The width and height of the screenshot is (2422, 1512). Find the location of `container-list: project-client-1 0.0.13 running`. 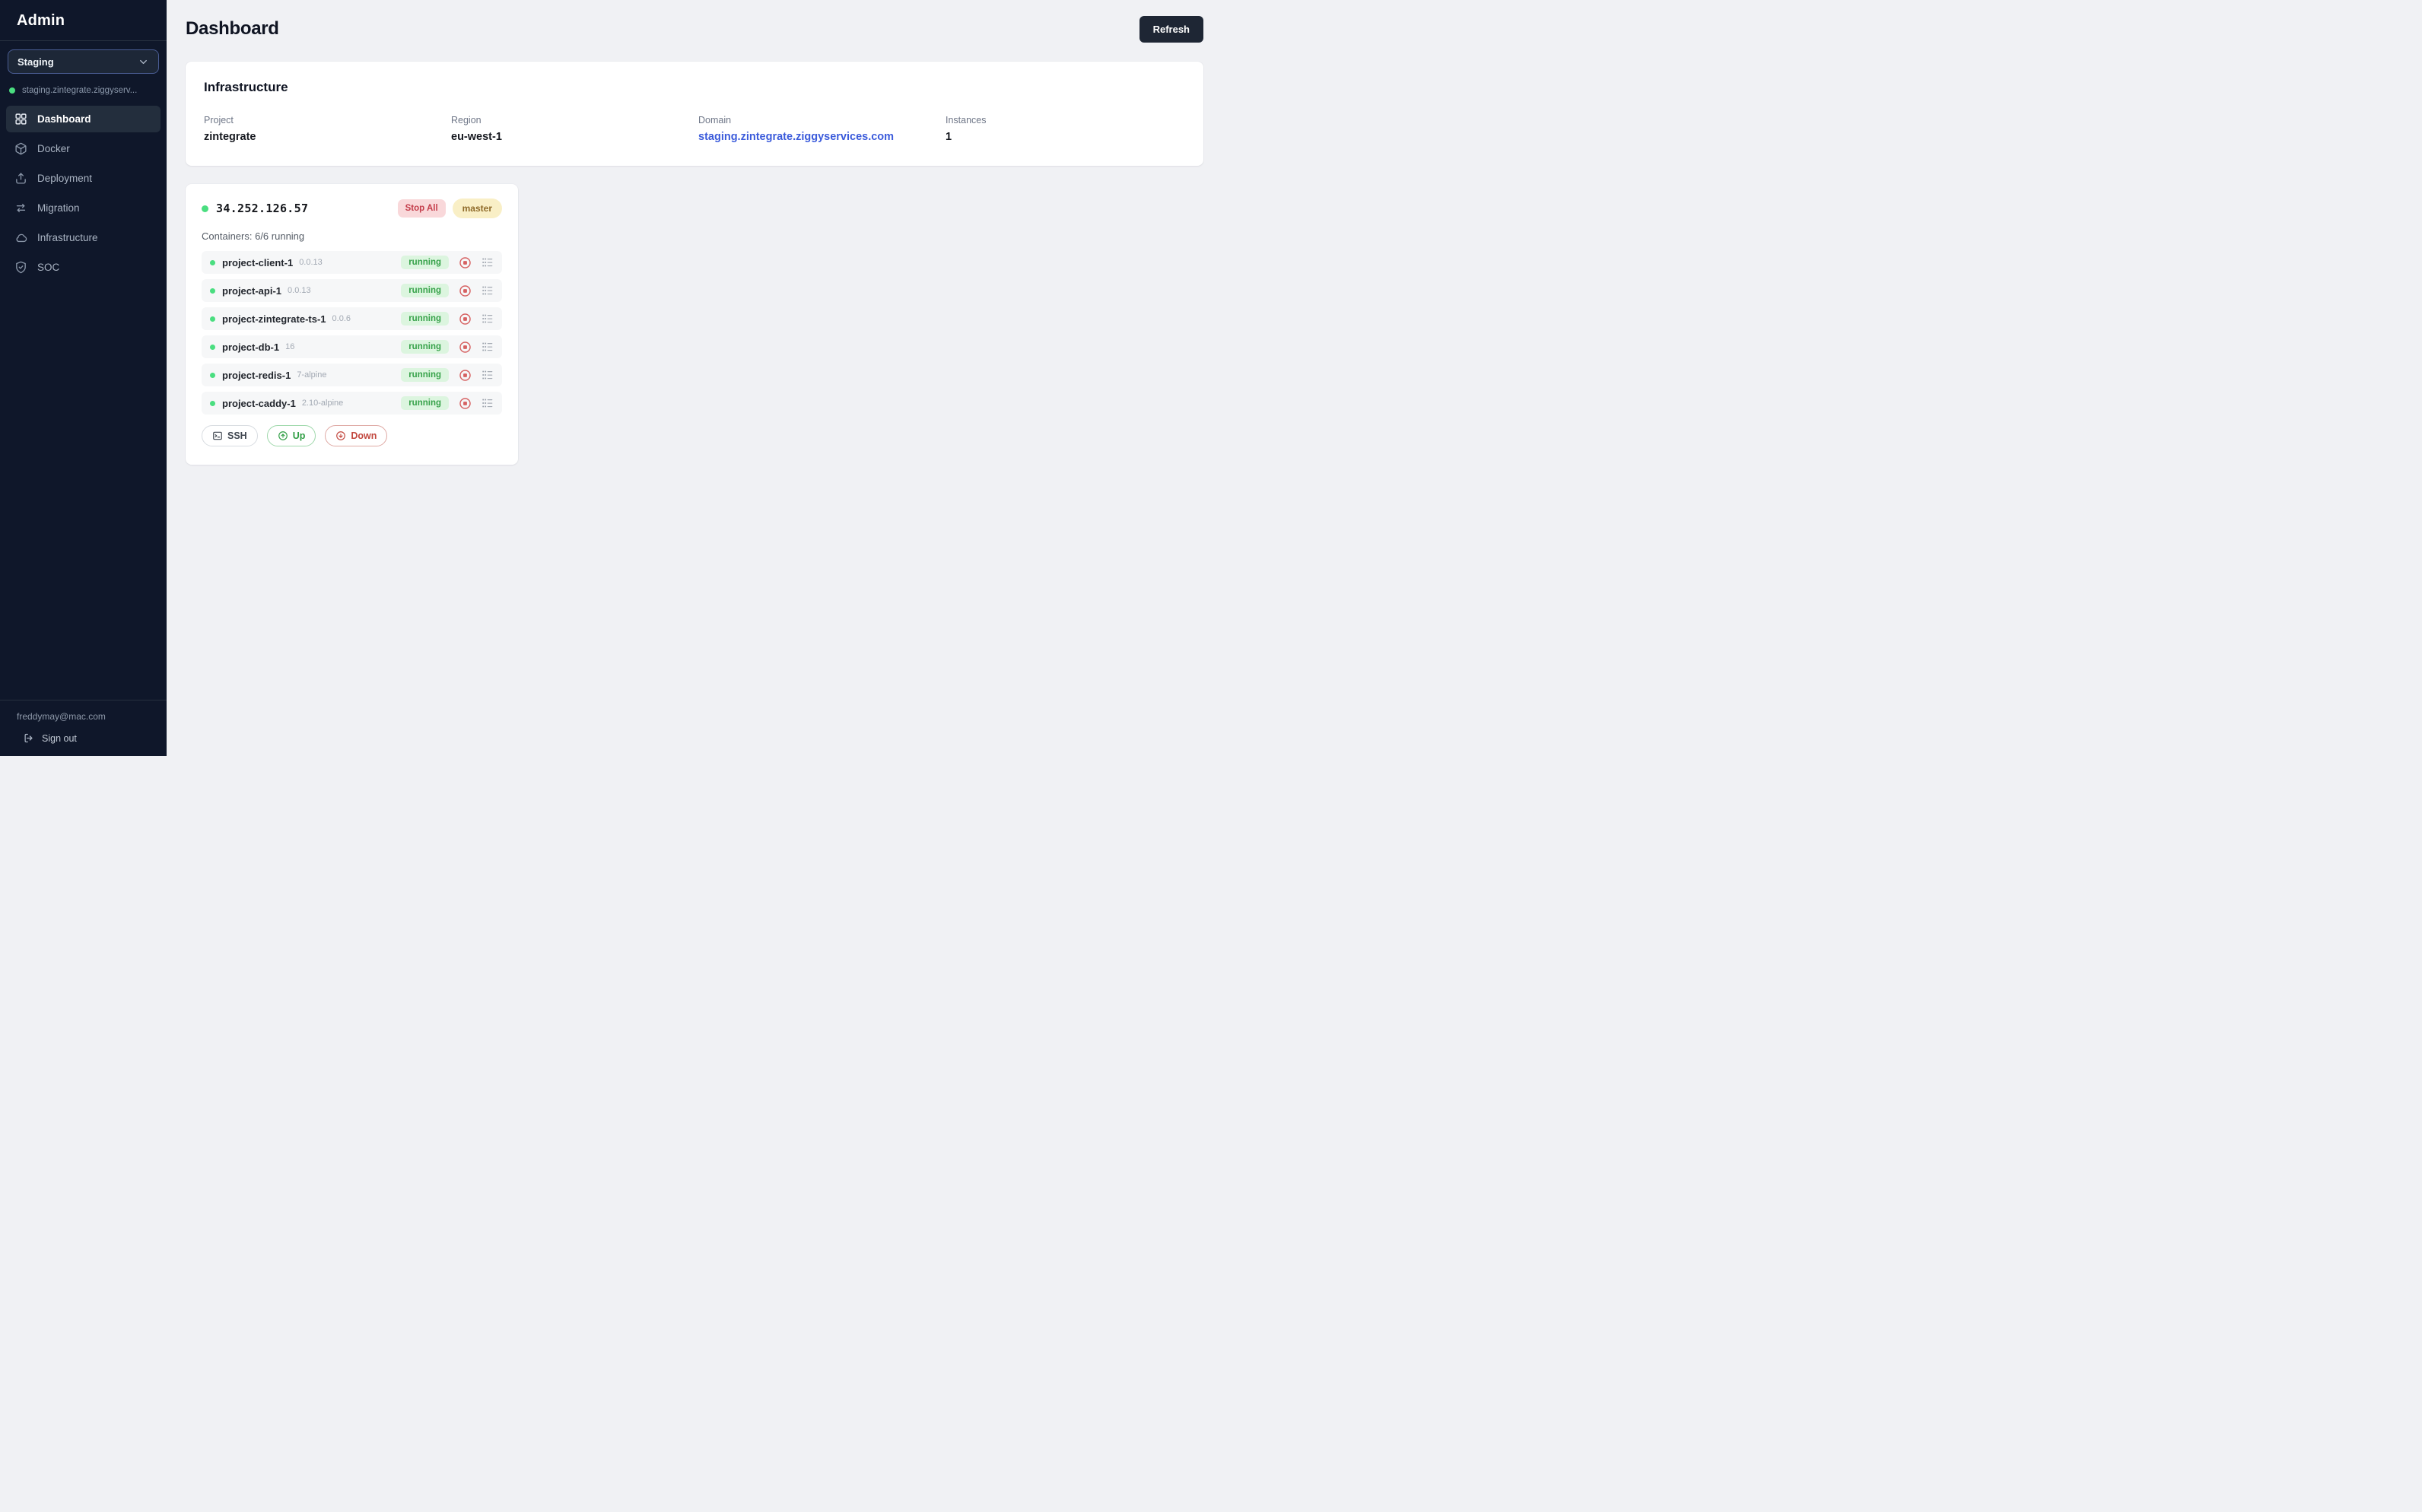

container-list: project-client-1 0.0.13 running is located at coordinates (352, 333).